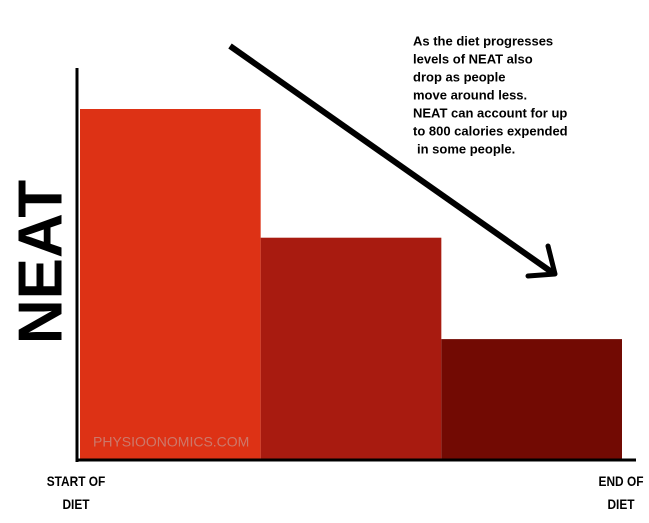  What do you see at coordinates (459, 76) in the screenshot?
I see `annotation-line: drop as people` at bounding box center [459, 76].